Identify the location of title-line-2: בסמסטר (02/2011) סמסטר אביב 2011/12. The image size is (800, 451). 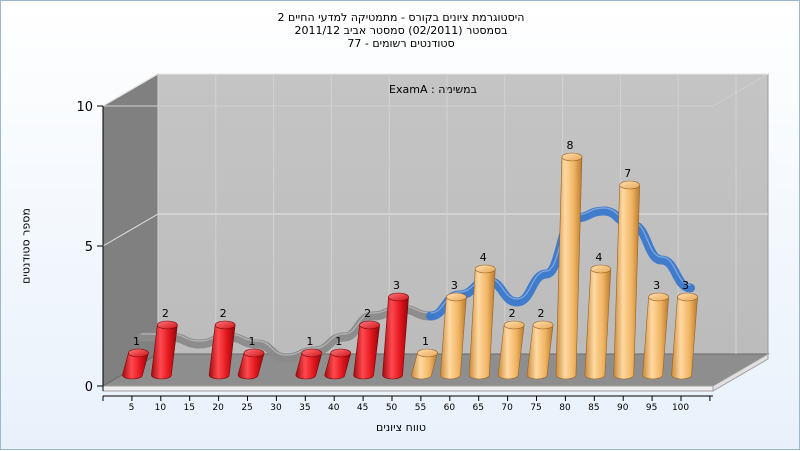
(401, 30).